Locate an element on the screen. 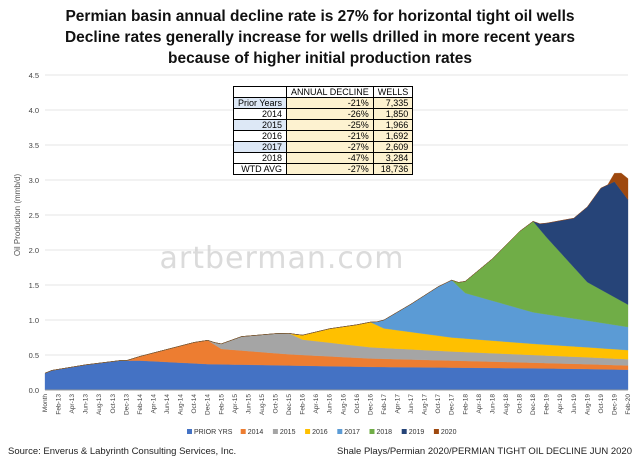  x-tick-label: Oct-19 is located at coordinates (601, 404).